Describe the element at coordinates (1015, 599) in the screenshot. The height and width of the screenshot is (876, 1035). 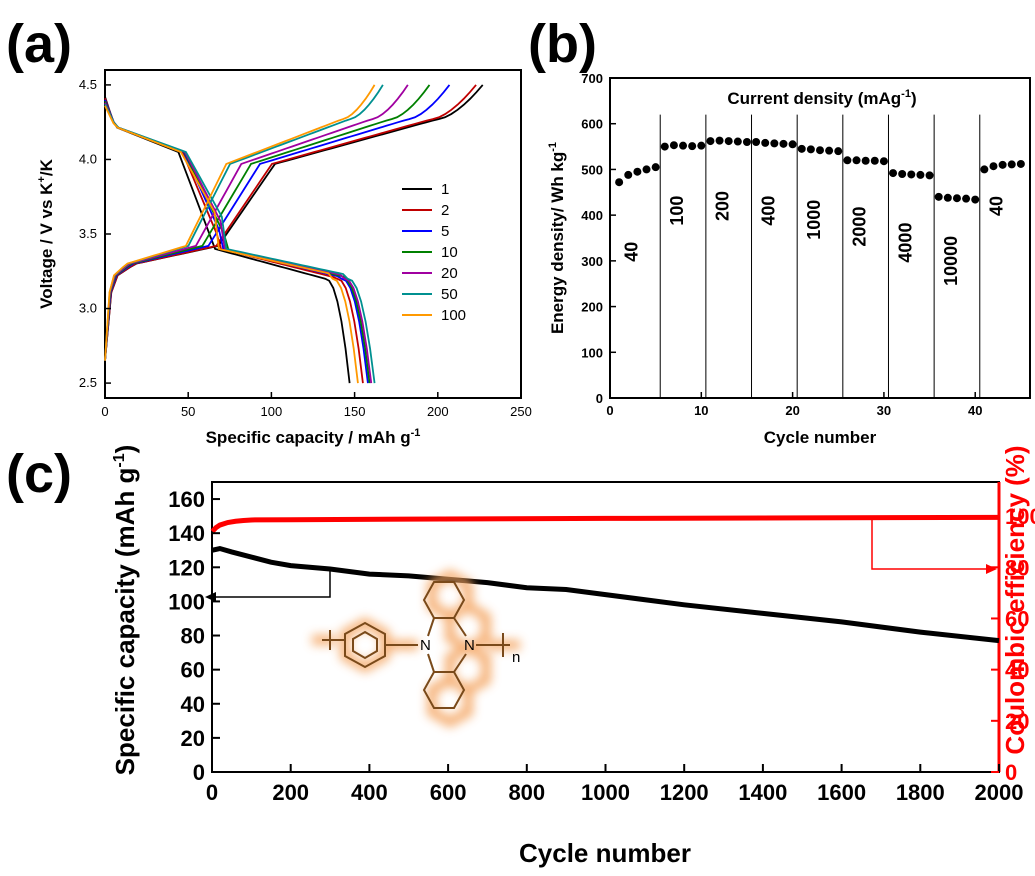
I see `chart-c-y2label: Coulombic efficiency (%)` at that location.